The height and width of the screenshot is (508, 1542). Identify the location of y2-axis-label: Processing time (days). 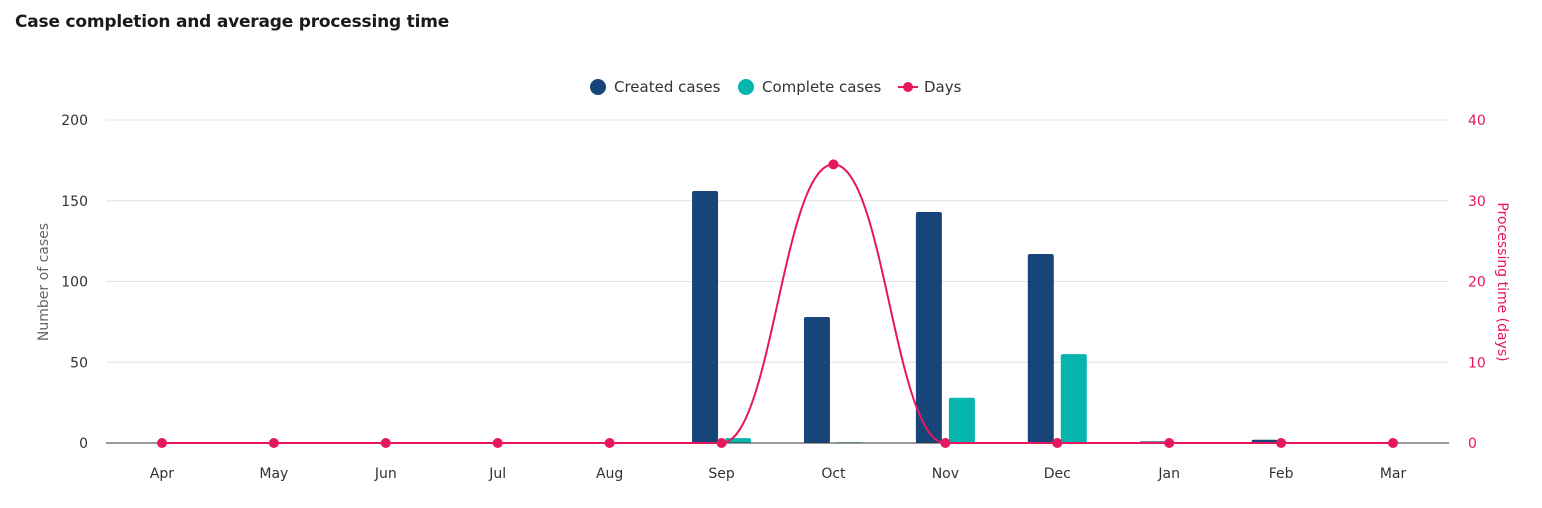
(1502, 281).